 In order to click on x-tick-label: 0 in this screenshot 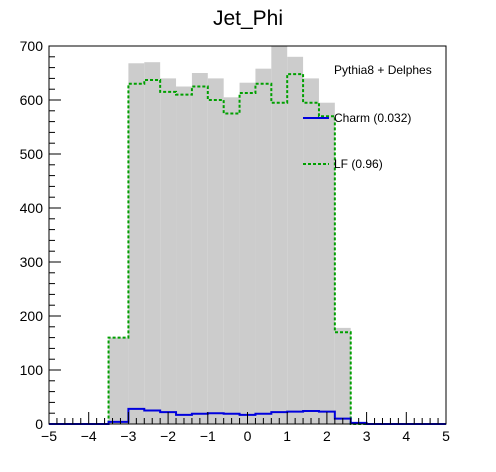, I will do `click(248, 436)`.